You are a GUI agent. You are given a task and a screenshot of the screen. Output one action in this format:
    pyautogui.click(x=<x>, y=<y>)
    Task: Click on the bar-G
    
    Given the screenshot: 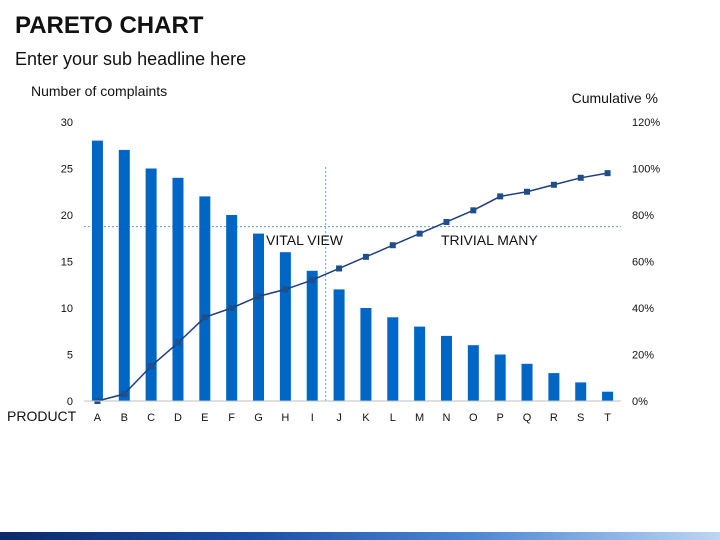 What is the action you would take?
    pyautogui.click(x=259, y=317)
    